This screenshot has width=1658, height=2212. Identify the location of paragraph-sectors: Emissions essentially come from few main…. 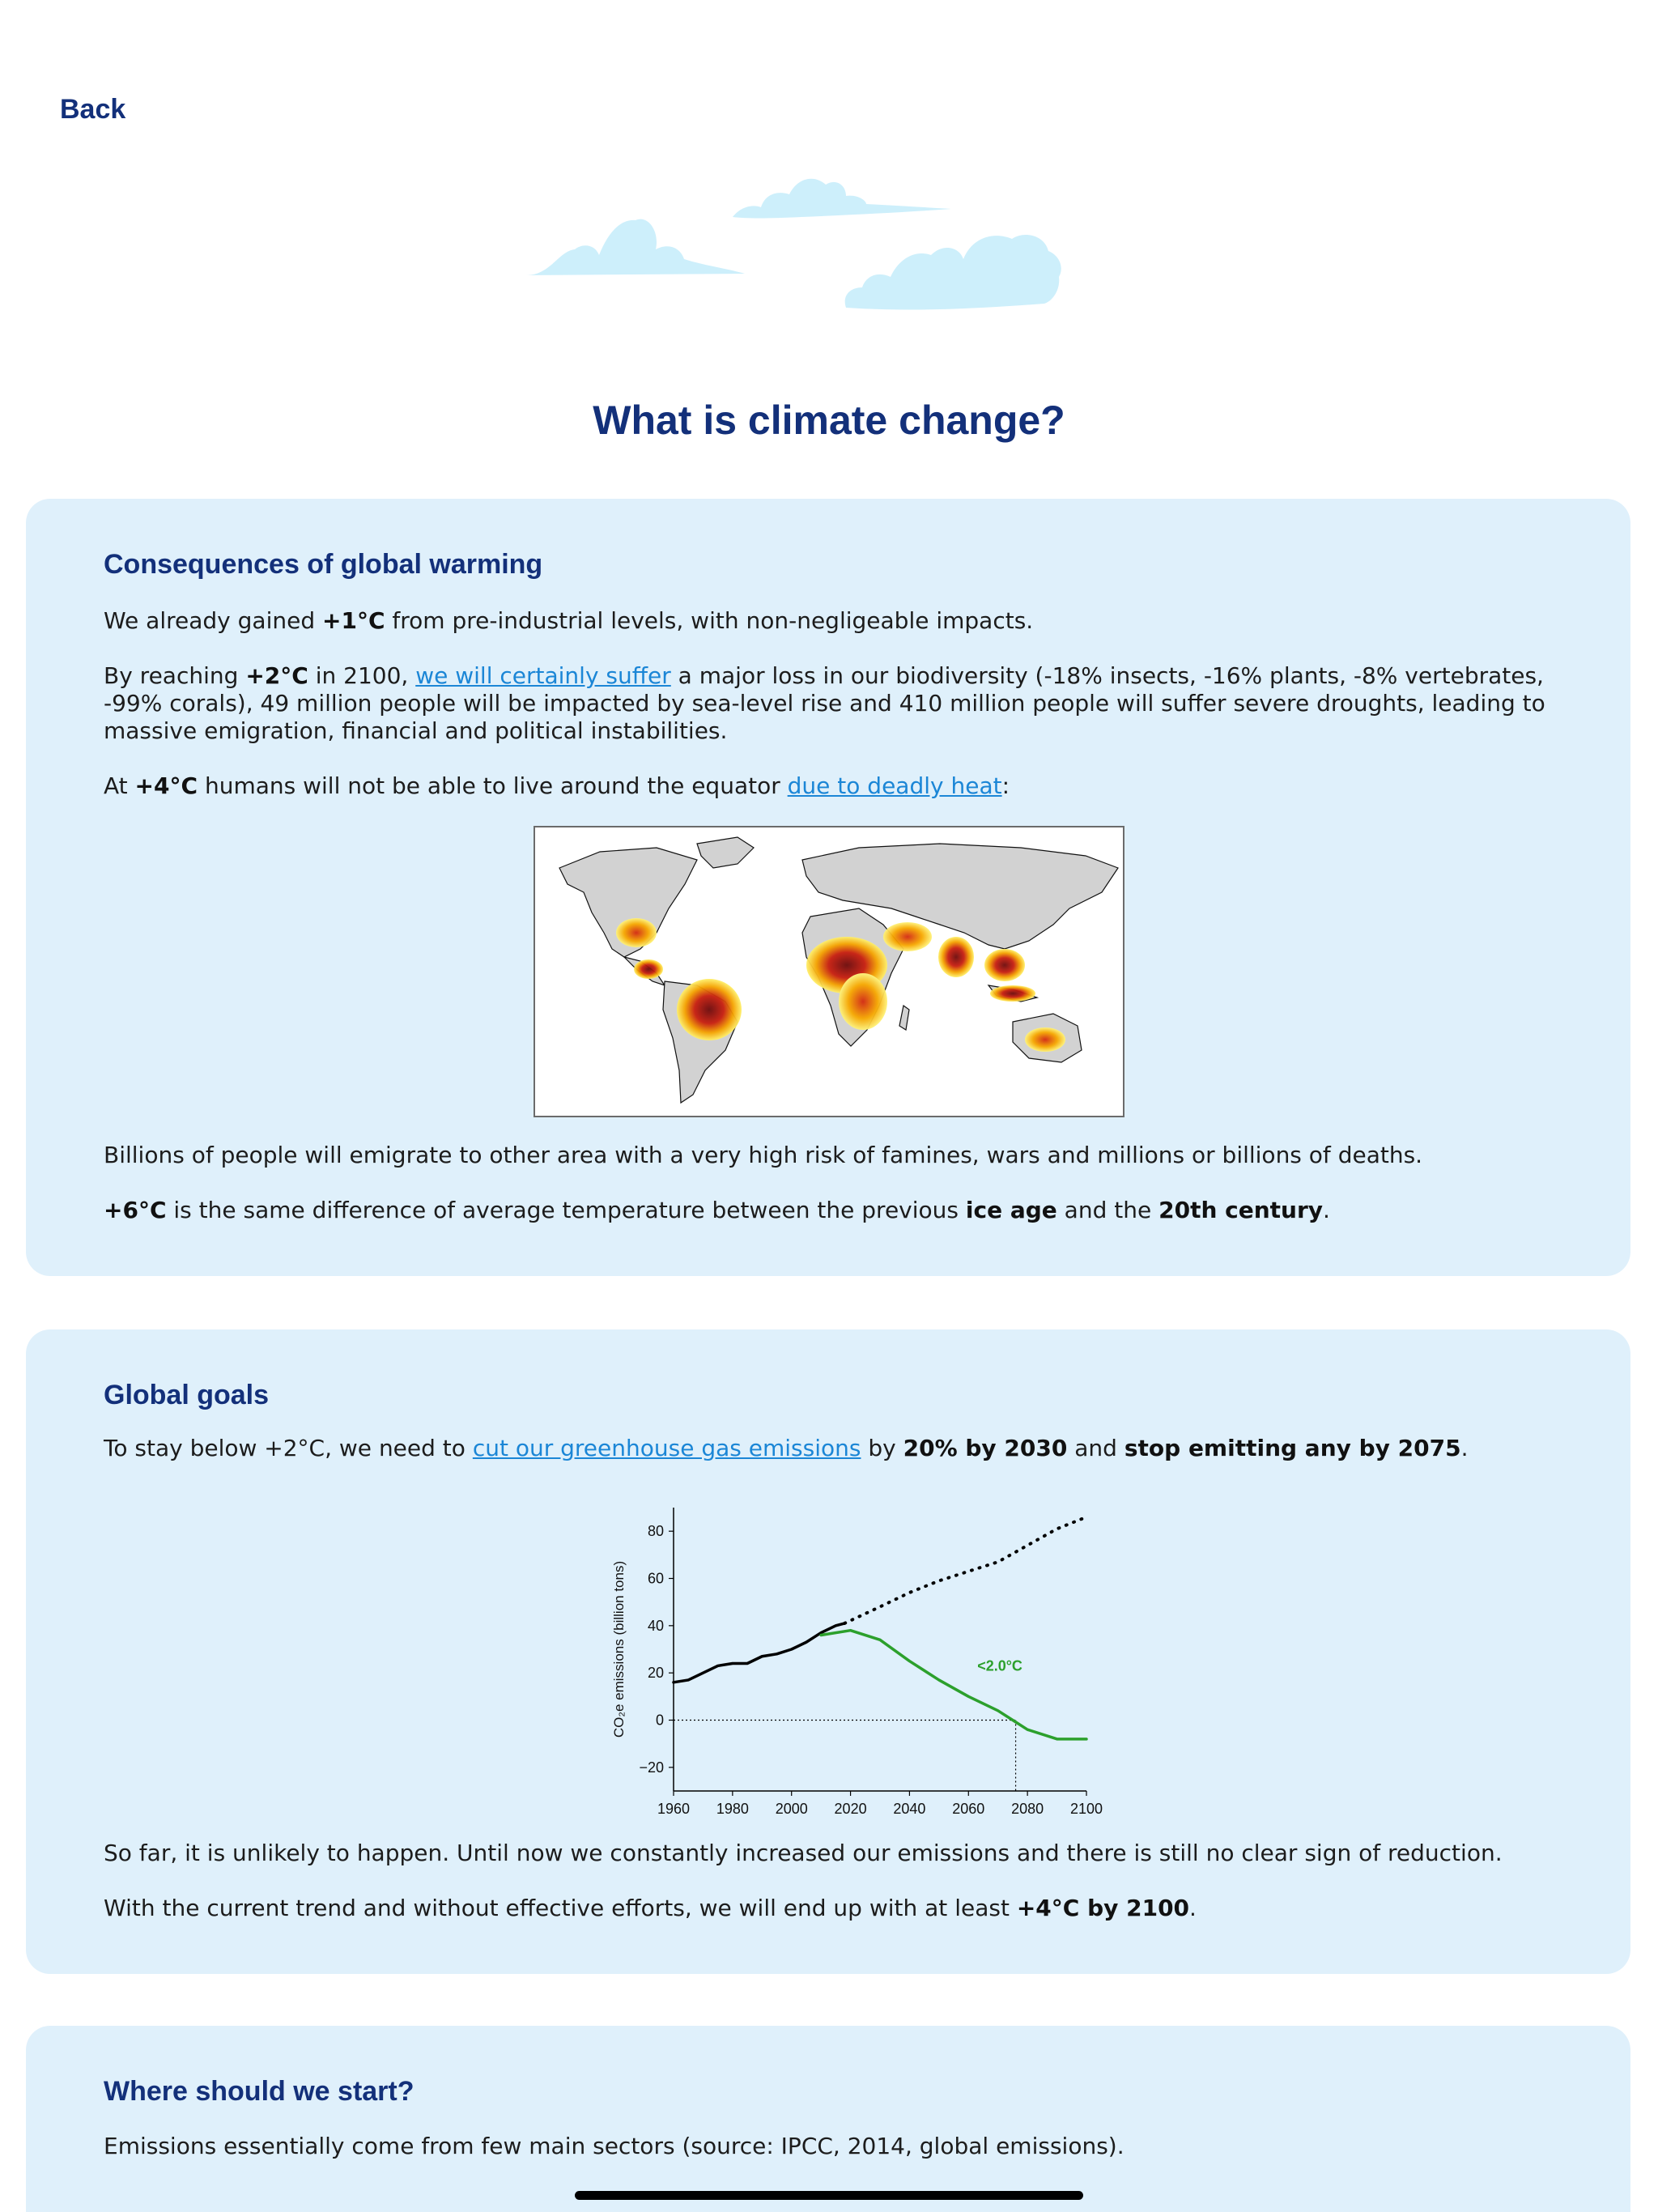
(614, 2146).